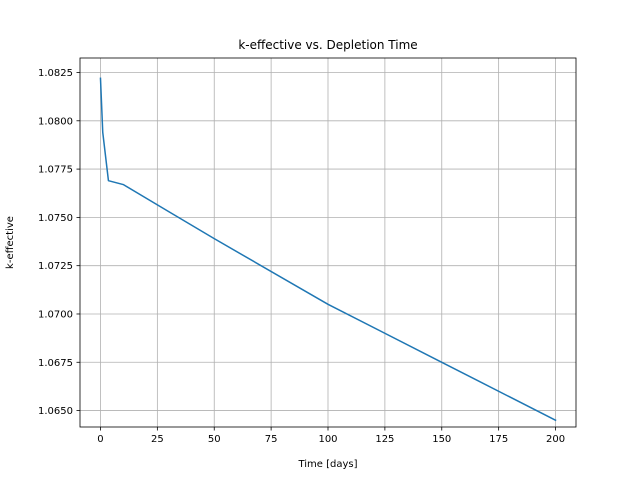 Image resolution: width=640 pixels, height=485 pixels. Describe the element at coordinates (55, 314) in the screenshot. I see `y-tick-label: 1.0700` at that location.